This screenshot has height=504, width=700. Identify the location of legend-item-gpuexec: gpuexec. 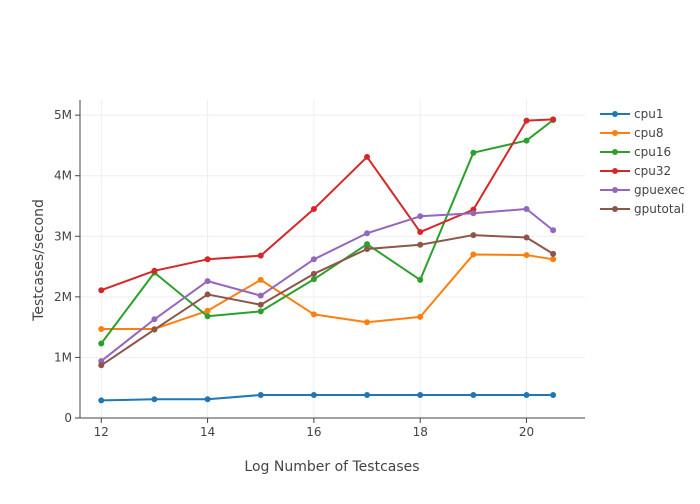
(642, 190).